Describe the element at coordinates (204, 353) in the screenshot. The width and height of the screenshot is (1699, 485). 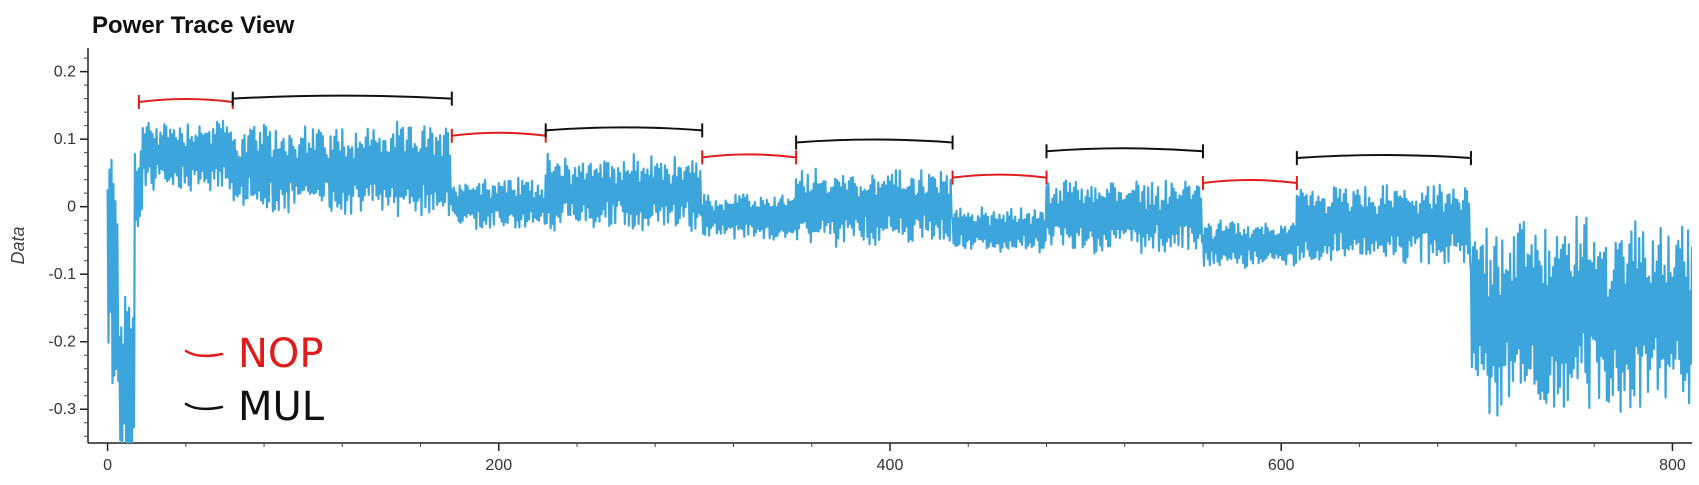
I see `nop-legend-swatch` at that location.